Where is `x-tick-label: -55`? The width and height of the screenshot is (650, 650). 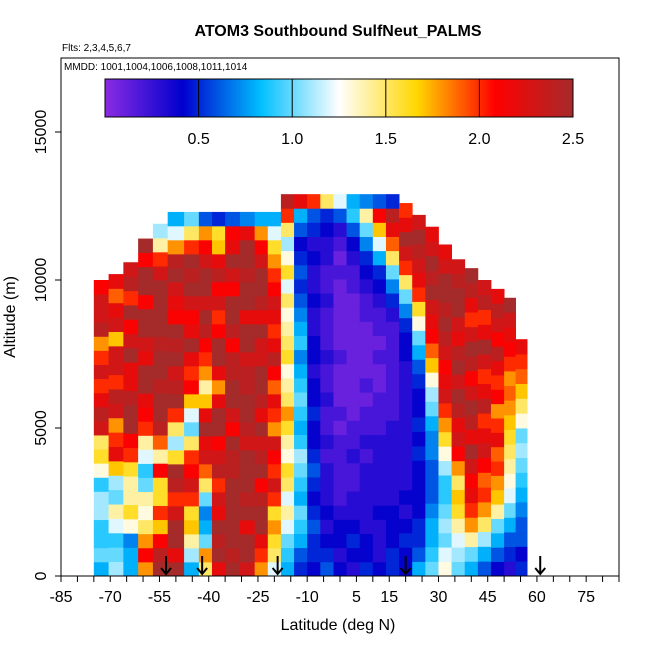 x-tick-label: -55 is located at coordinates (159, 597).